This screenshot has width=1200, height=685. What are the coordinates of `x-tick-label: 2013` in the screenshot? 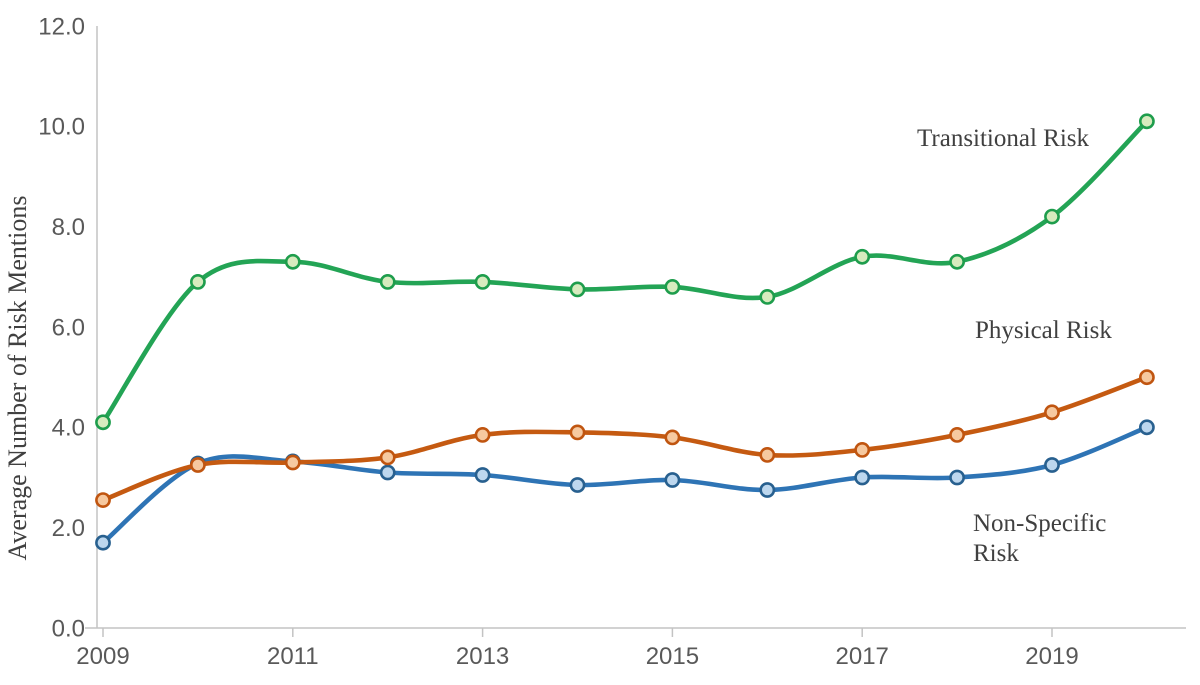 It's located at (482, 656).